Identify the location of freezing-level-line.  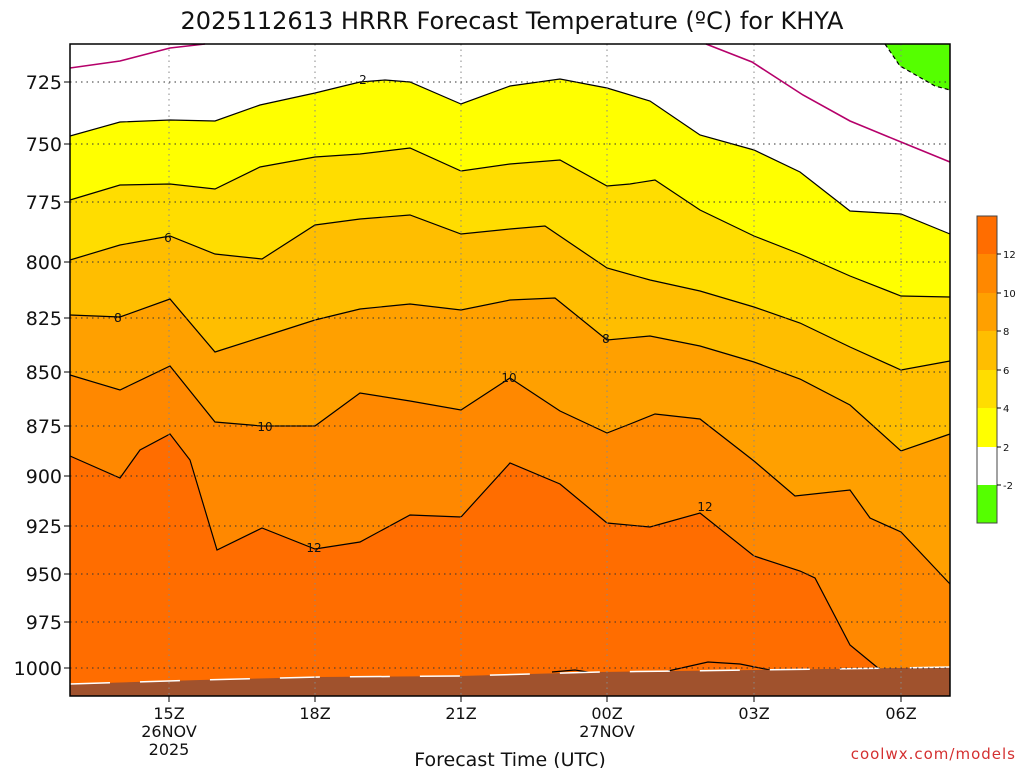
(510, 103).